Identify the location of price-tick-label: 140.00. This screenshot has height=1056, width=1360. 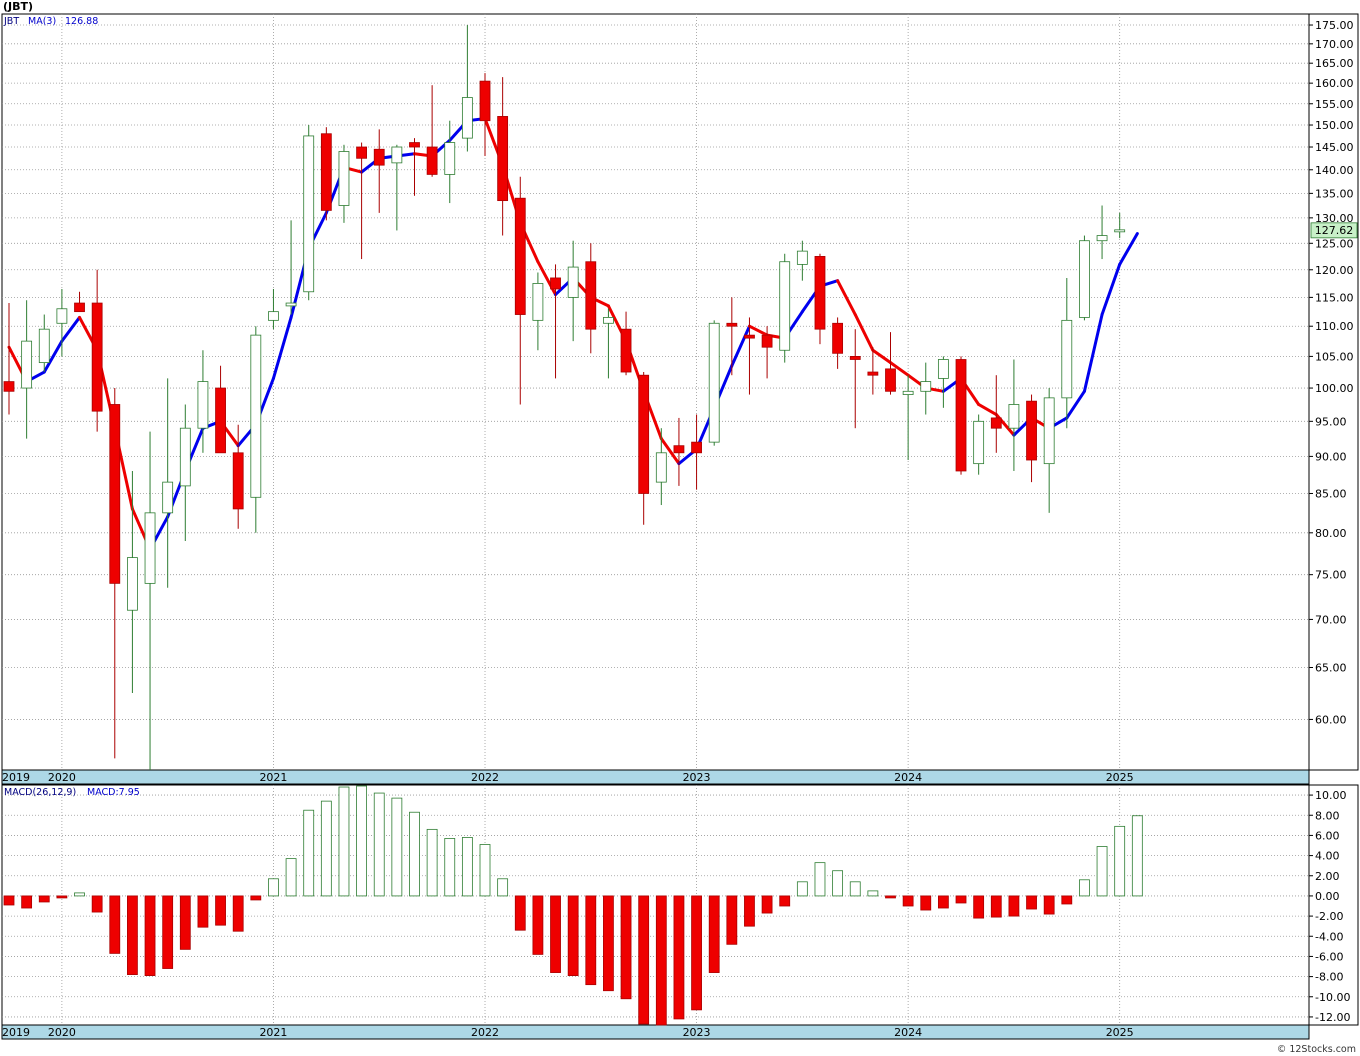
(1334, 170).